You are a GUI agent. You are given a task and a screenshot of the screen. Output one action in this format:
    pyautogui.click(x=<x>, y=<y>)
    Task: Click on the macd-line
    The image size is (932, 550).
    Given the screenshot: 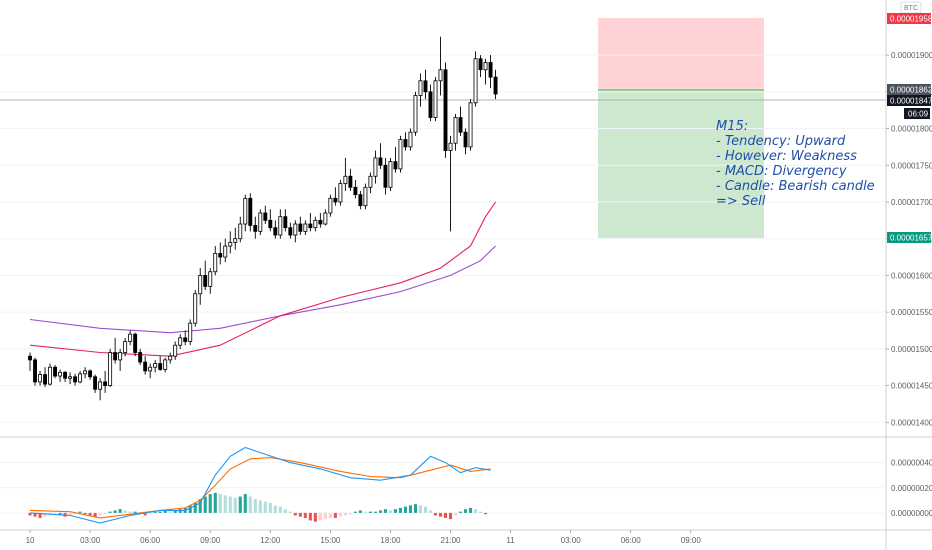 What is the action you would take?
    pyautogui.click(x=260, y=485)
    